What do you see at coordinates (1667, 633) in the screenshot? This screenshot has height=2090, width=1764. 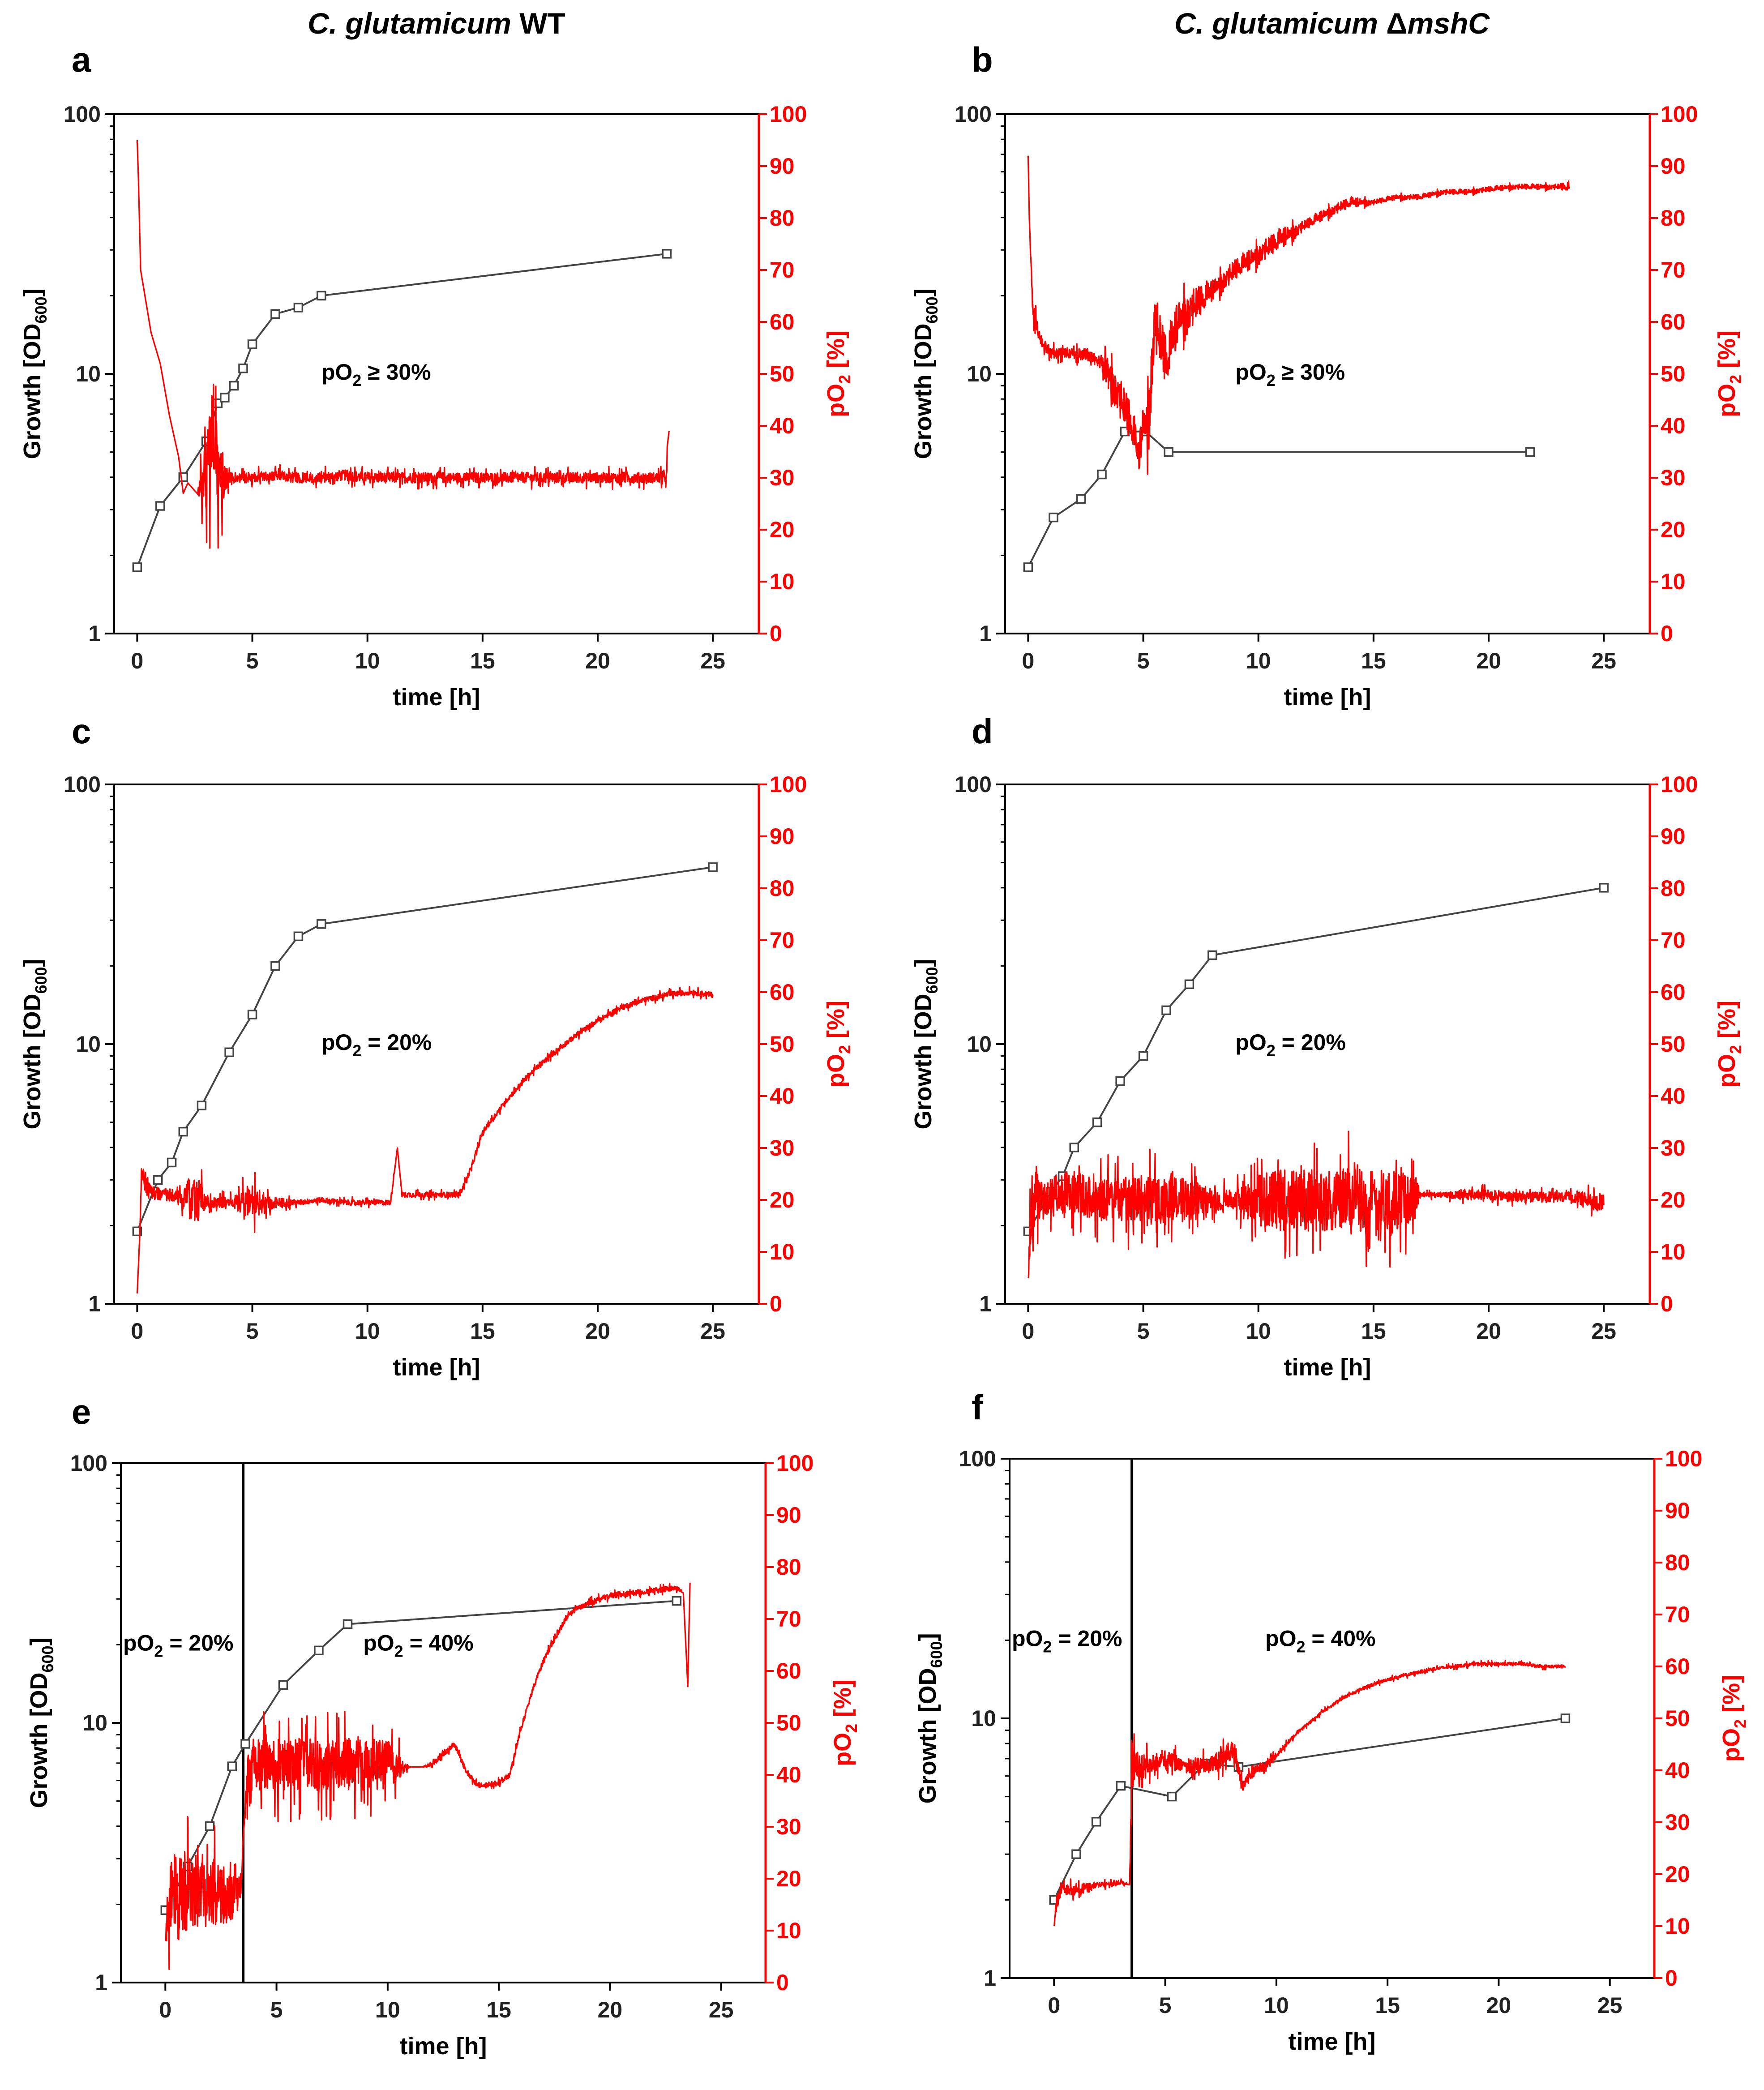 I see `y2-tick-label: 0` at bounding box center [1667, 633].